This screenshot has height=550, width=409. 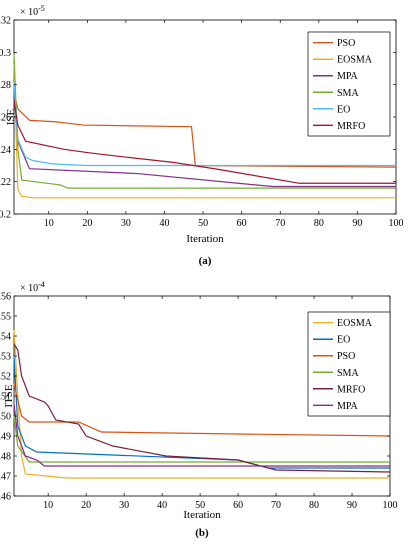 What do you see at coordinates (5, 182) in the screenshot?
I see `y-tick-label: 0.22` at bounding box center [5, 182].